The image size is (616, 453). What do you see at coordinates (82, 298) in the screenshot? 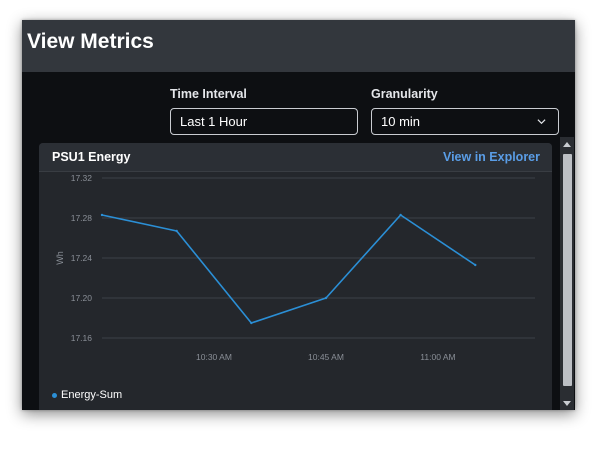
I see `y-tick-label: 17.20` at bounding box center [82, 298].